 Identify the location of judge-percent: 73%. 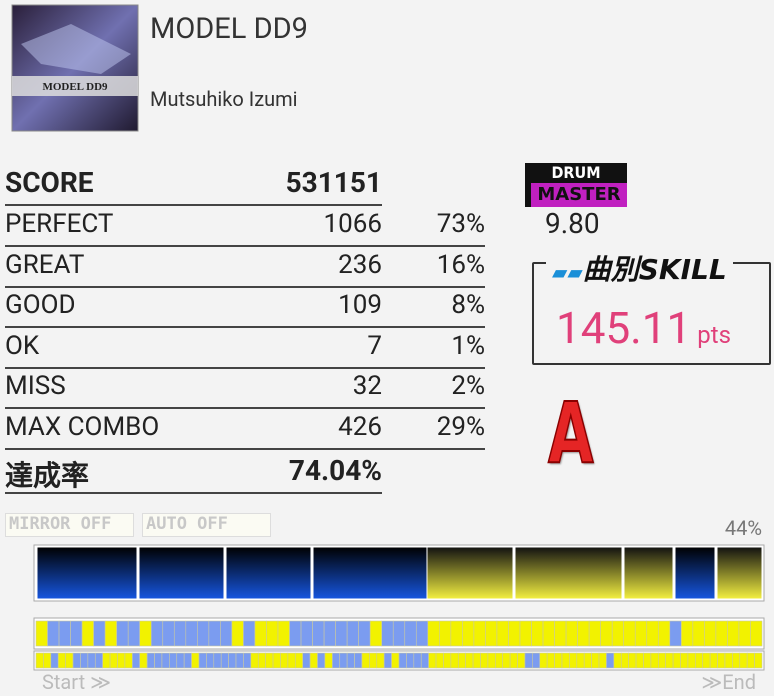
(460, 224).